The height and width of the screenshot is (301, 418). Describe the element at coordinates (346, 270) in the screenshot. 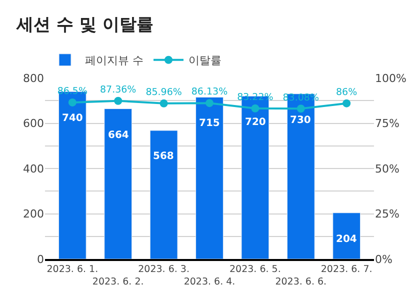

I see `x-tick-label: 2023. 6. 7.` at that location.